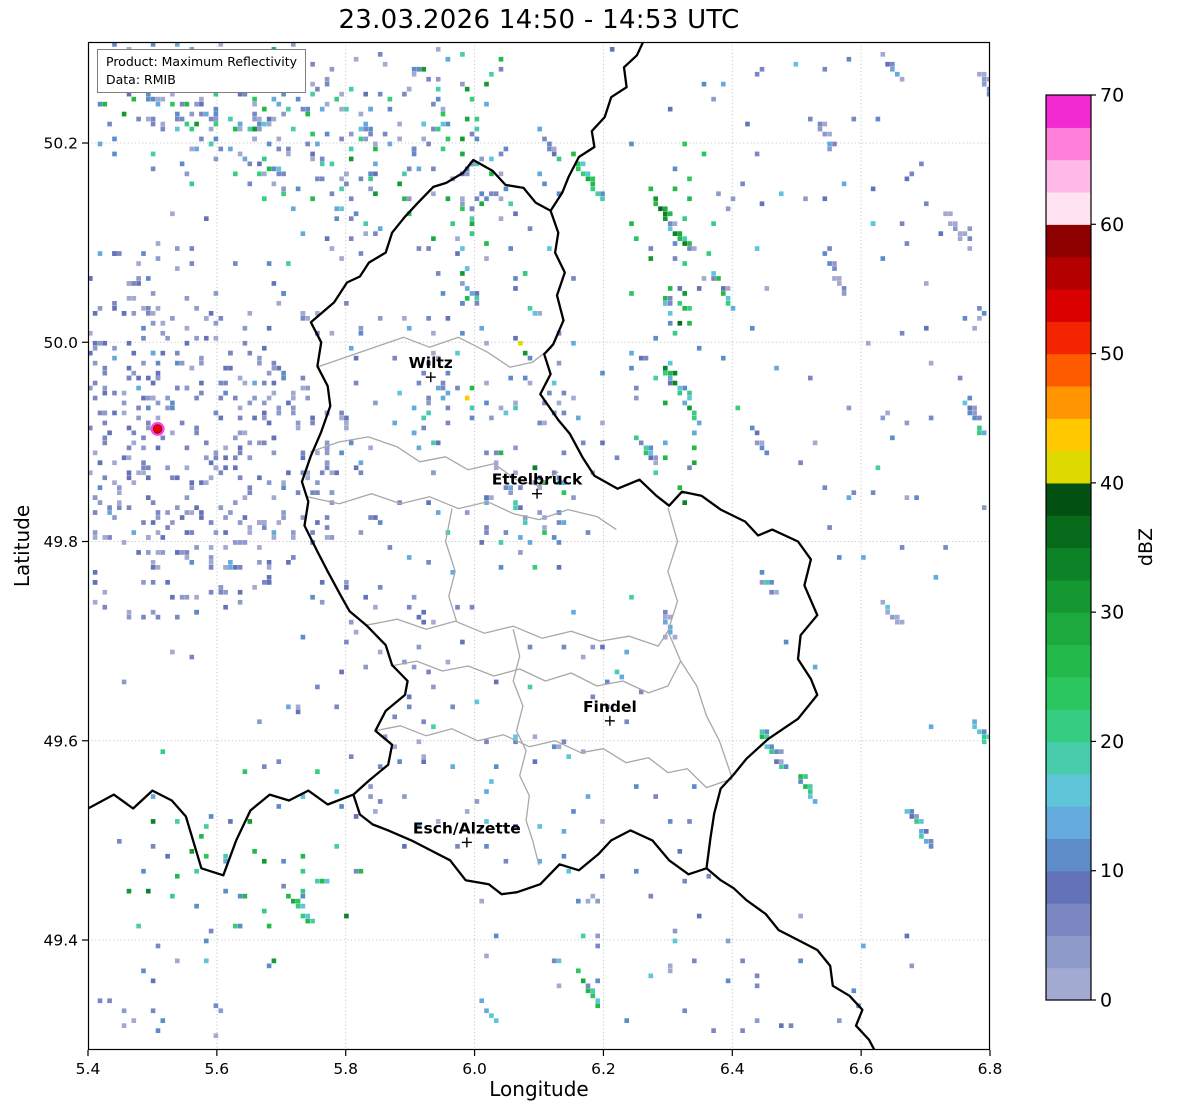 The image size is (1179, 1117). Describe the element at coordinates (1112, 354) in the screenshot. I see `colorbar-tick-label: 50` at that location.